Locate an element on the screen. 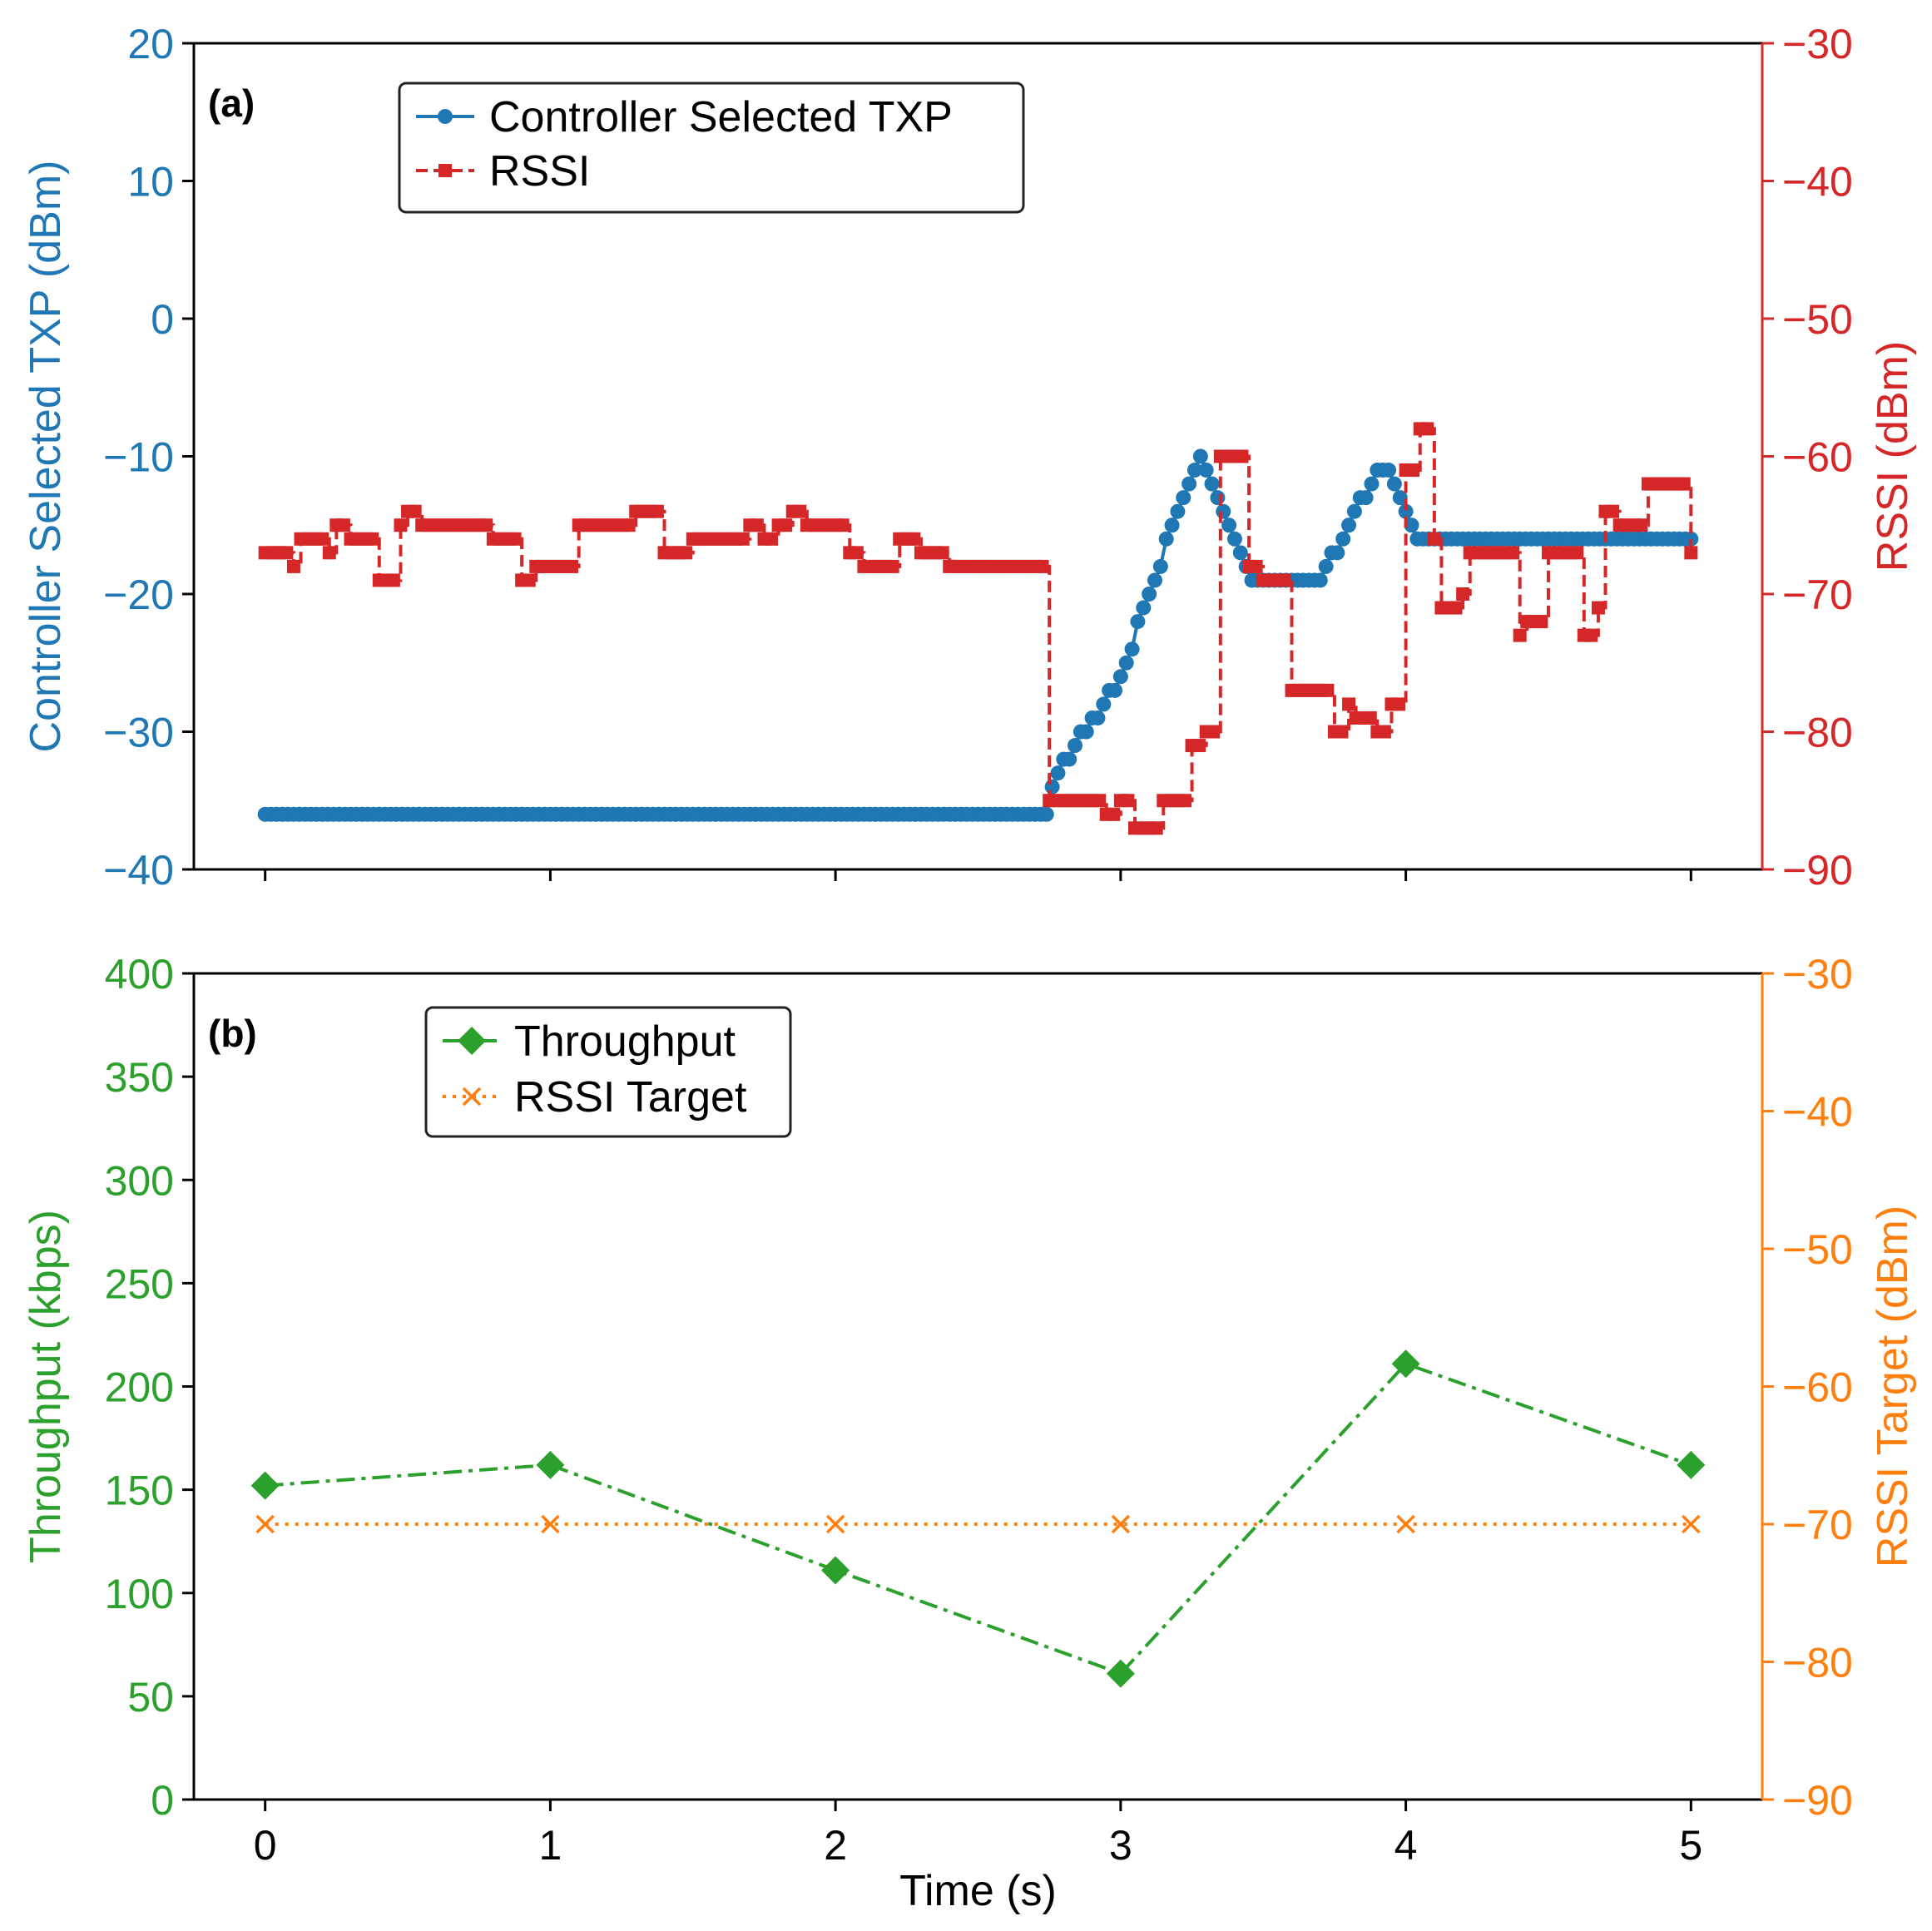 The height and width of the screenshot is (1931, 1932). right-tick-label: −70 is located at coordinates (1817, 595).